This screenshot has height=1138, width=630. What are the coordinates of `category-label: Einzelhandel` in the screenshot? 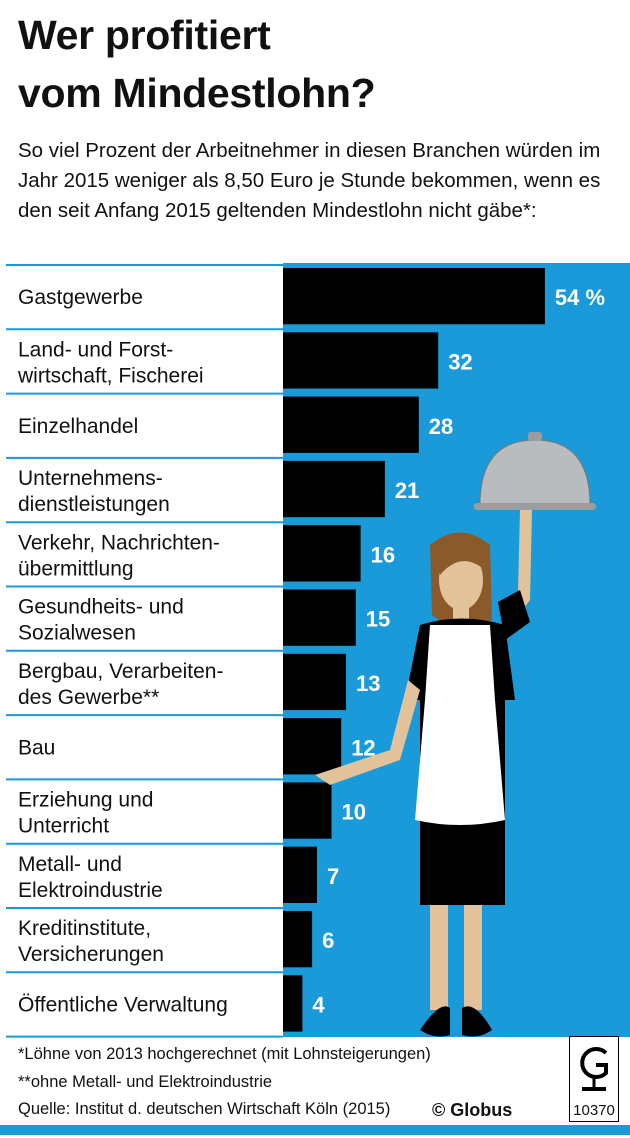 It's located at (78, 426).